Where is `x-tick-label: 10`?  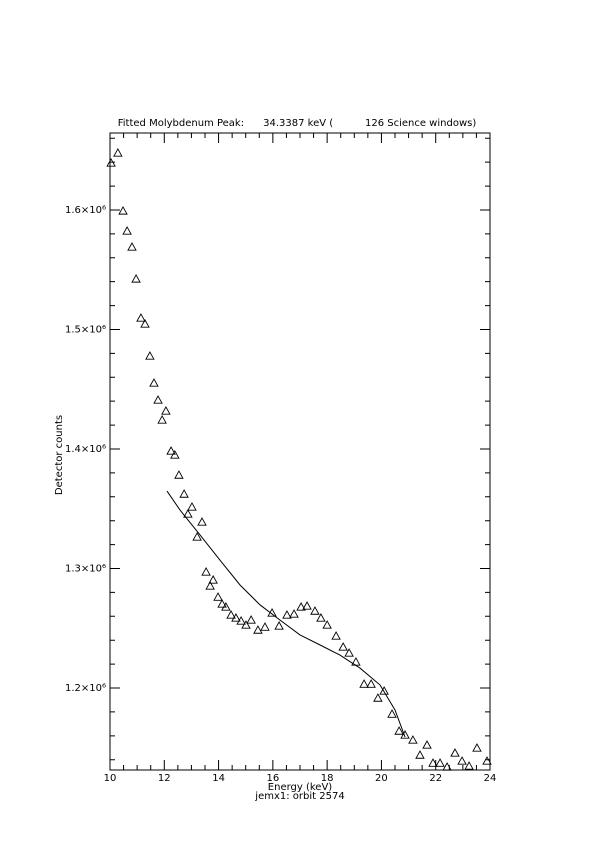
x-tick-label: 10 is located at coordinates (110, 778).